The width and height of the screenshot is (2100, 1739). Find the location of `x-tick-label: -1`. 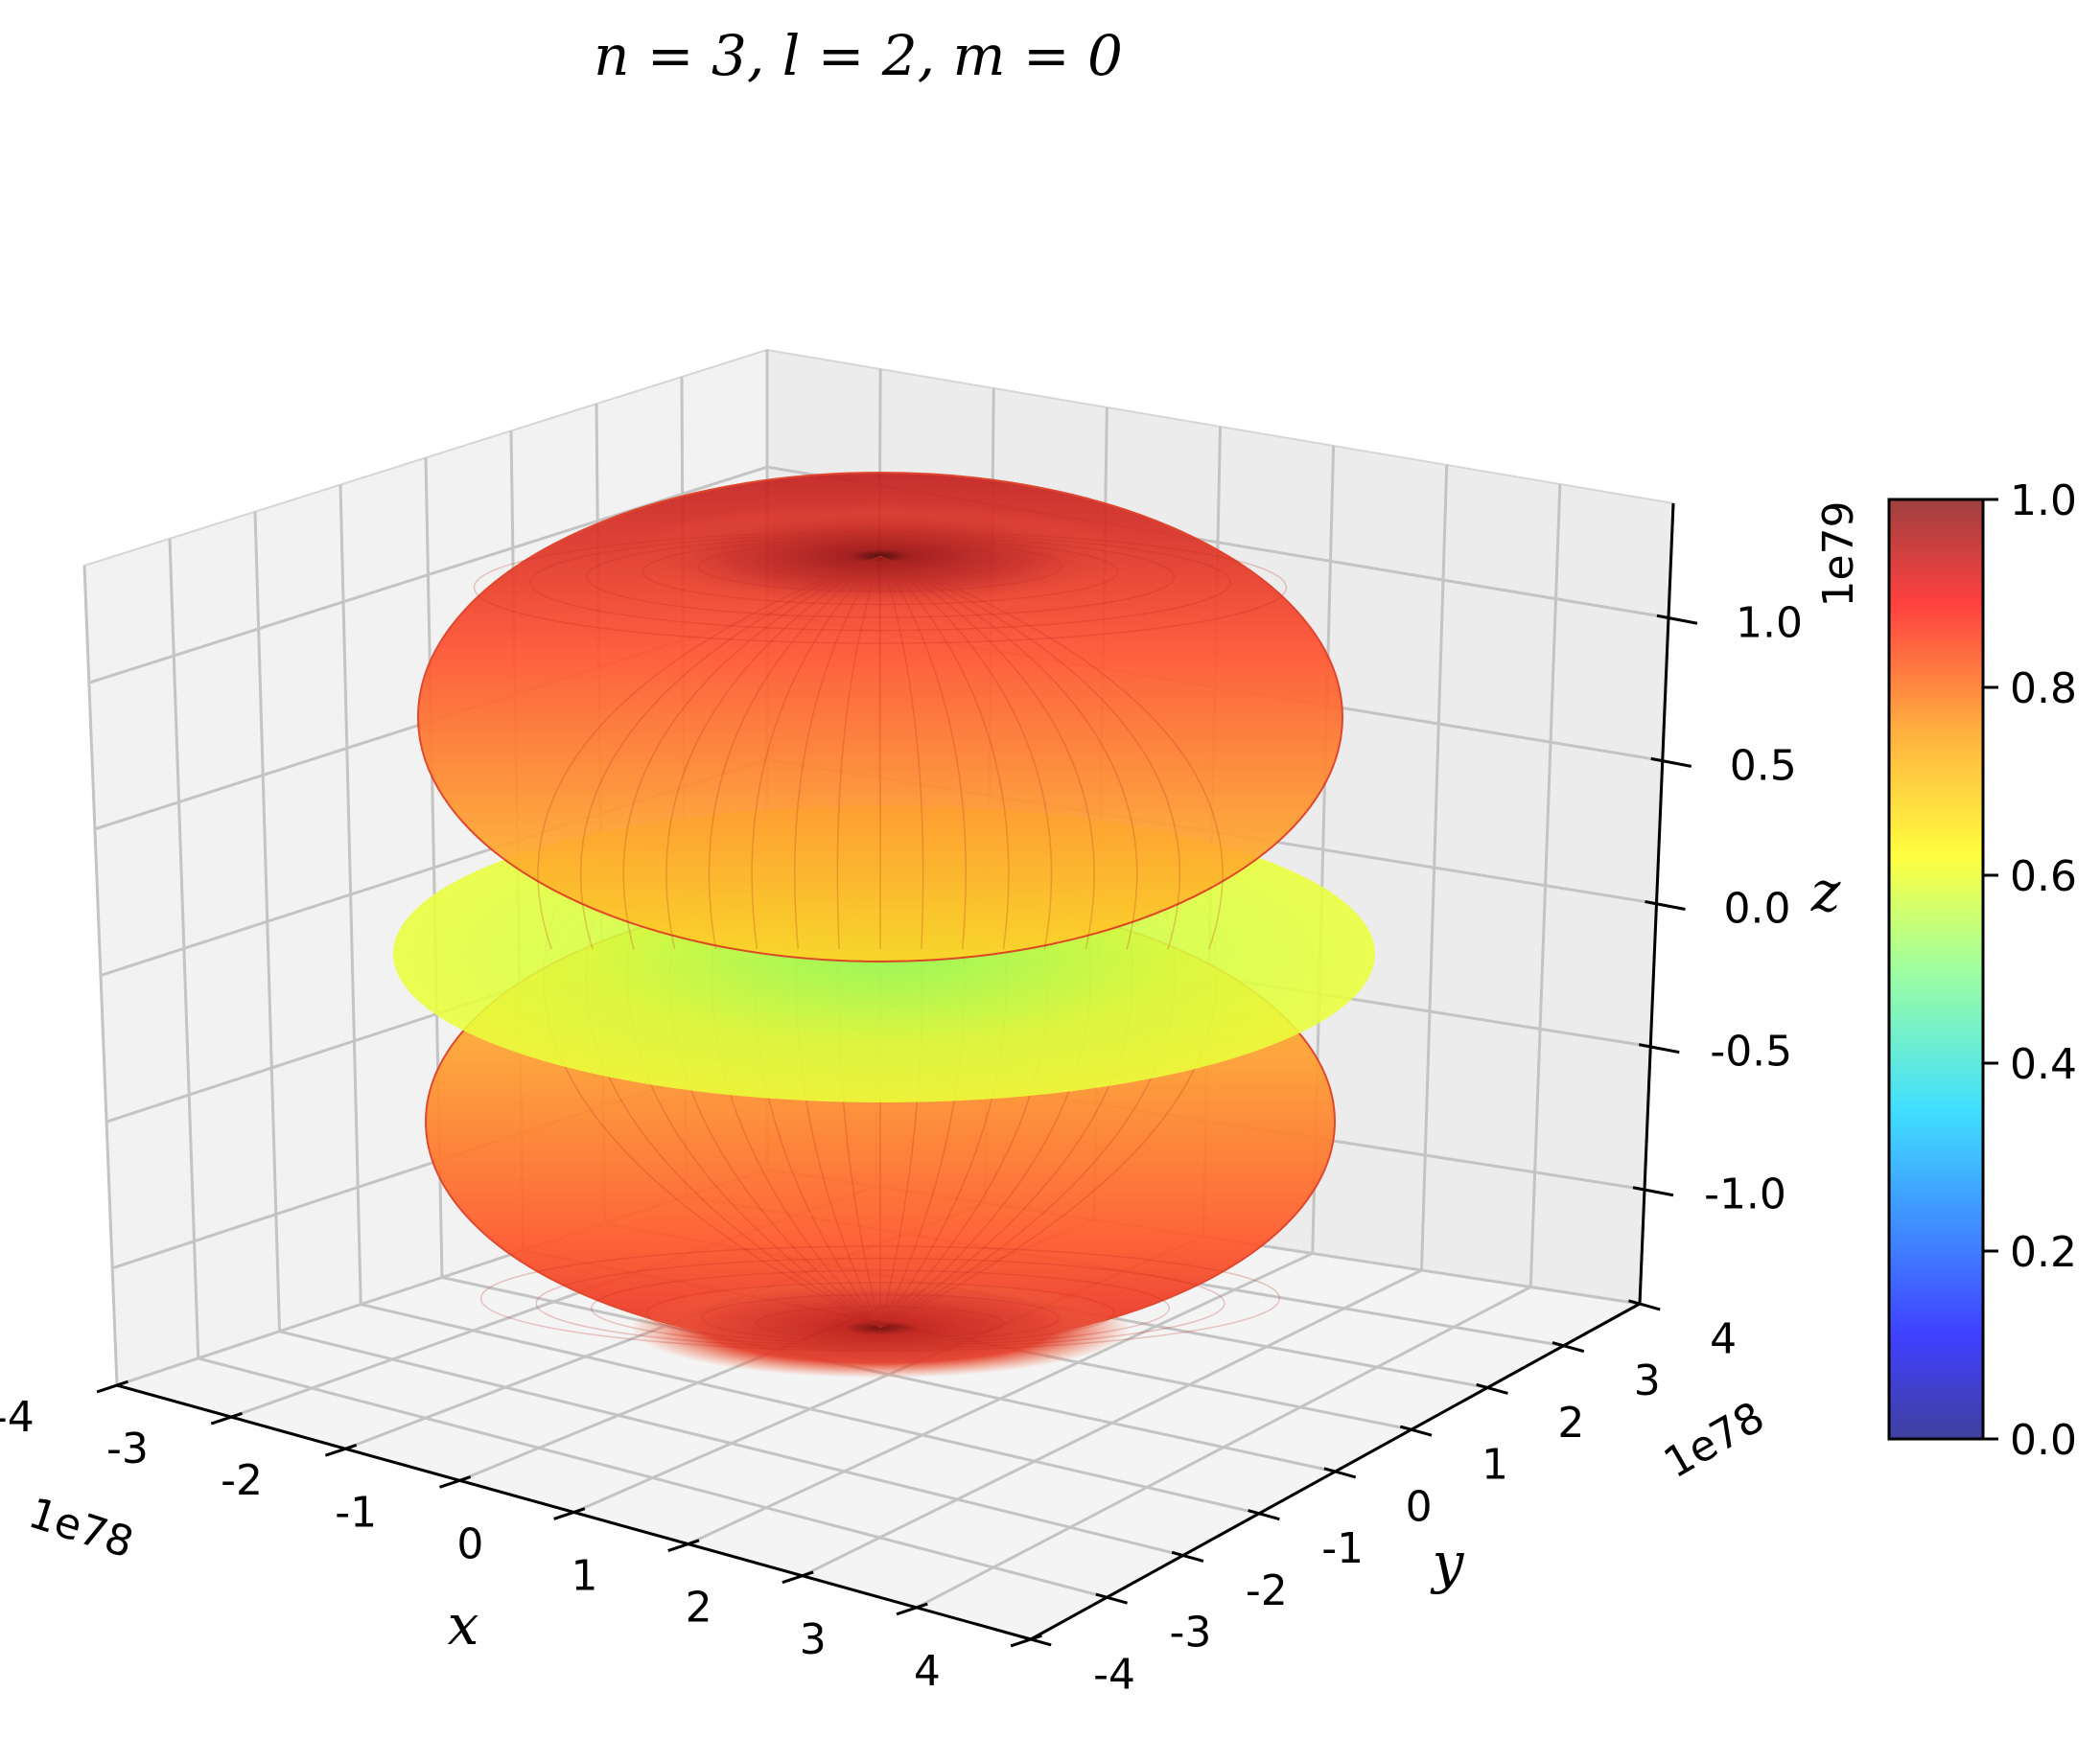

x-tick-label: -1 is located at coordinates (356, 1512).